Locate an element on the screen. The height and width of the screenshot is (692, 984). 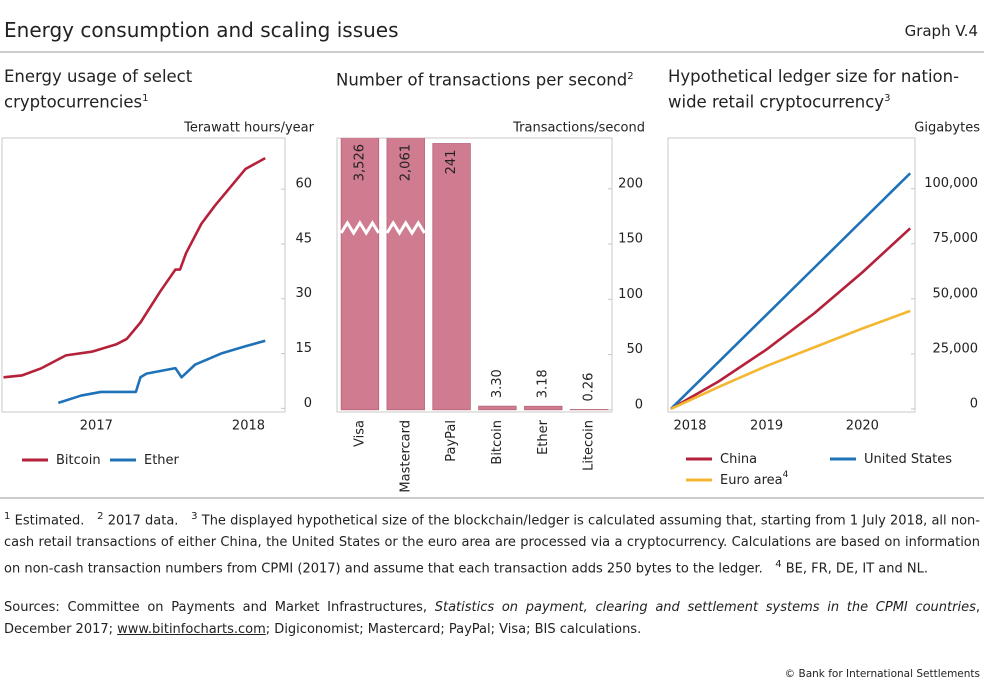
footnote-text: 2017 data. is located at coordinates (143, 521).